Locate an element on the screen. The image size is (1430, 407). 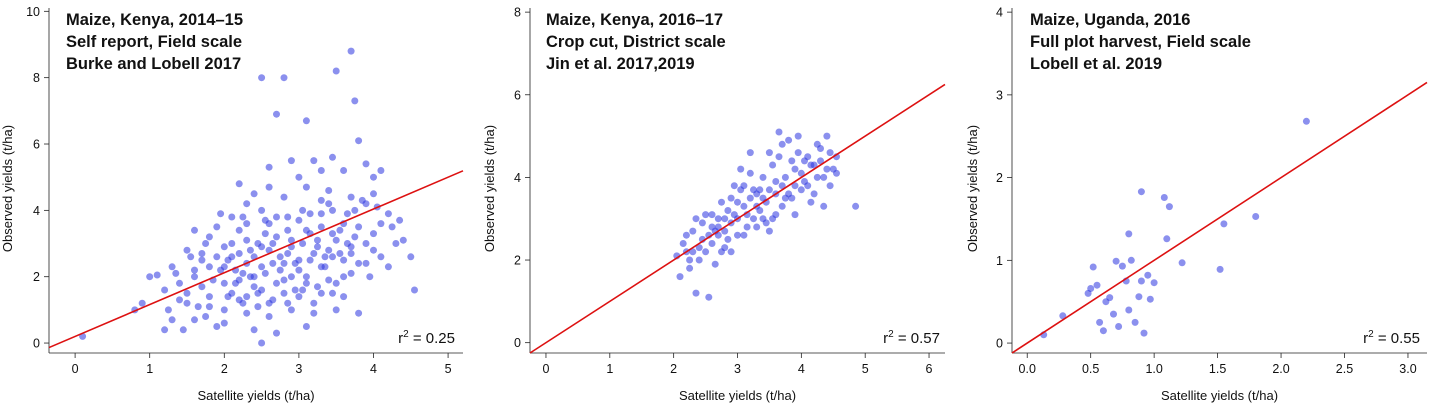
r-squared-exponent: 2 is located at coordinates (891, 334).